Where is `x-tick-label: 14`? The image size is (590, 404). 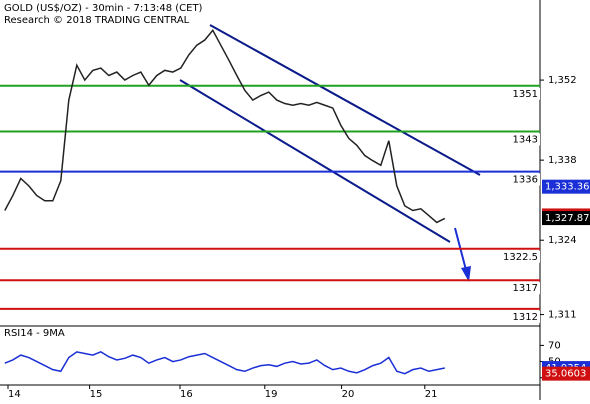
x-tick-label: 14 is located at coordinates (14, 394).